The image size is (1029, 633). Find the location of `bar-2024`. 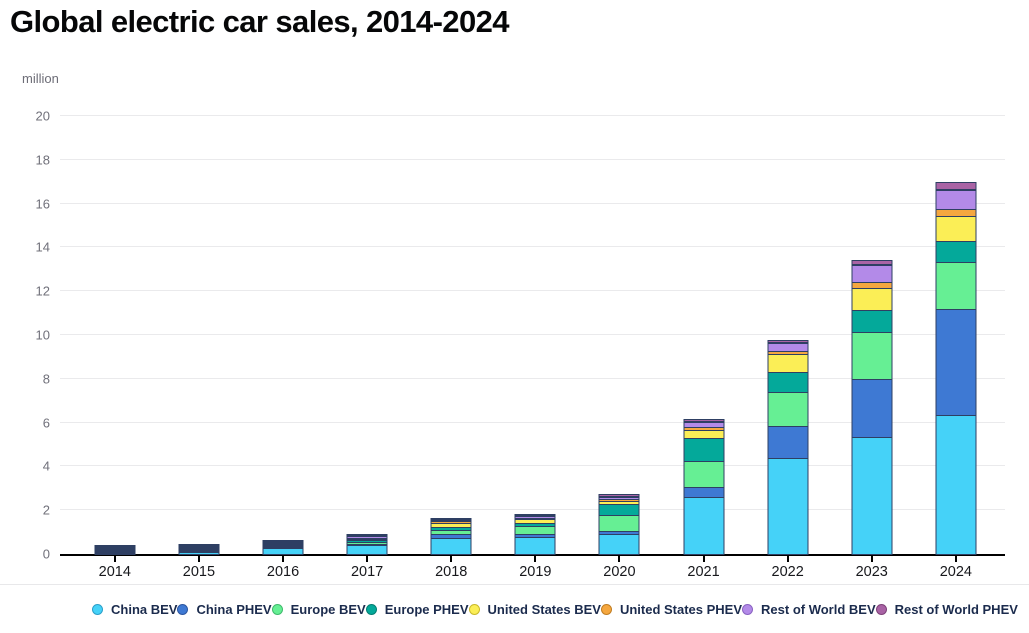

bar-2024 is located at coordinates (956, 368).